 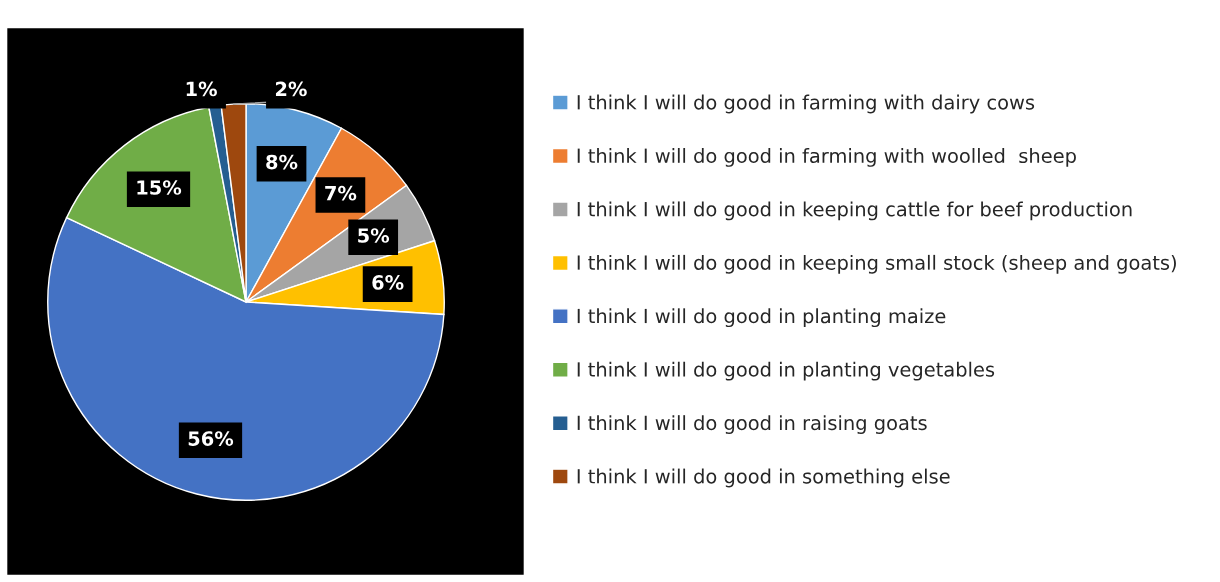 What do you see at coordinates (806, 104) in the screenshot?
I see `legend-label: I think I will do good in farming with dairy cows` at bounding box center [806, 104].